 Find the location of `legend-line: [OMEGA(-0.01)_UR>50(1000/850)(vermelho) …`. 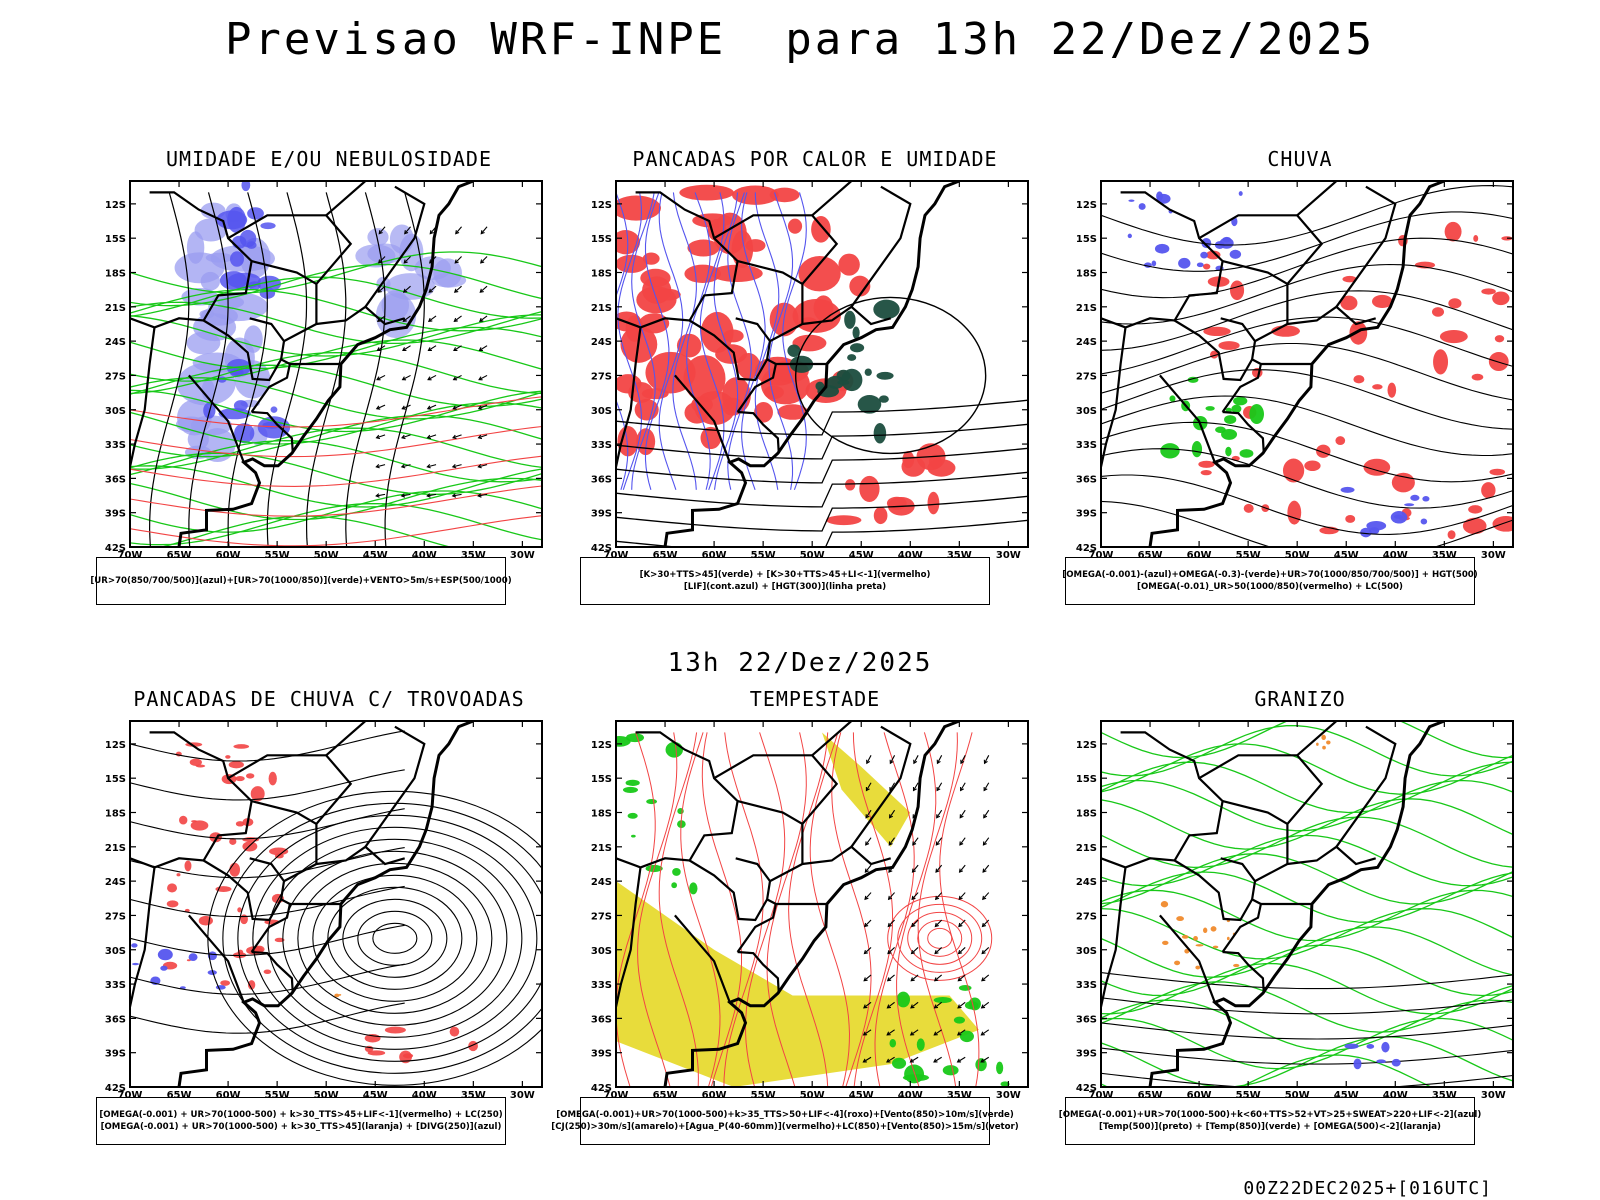

legend-line: [OMEGA(-0.01)_UR>50(1000/850)(vermelho) … is located at coordinates (1270, 587).